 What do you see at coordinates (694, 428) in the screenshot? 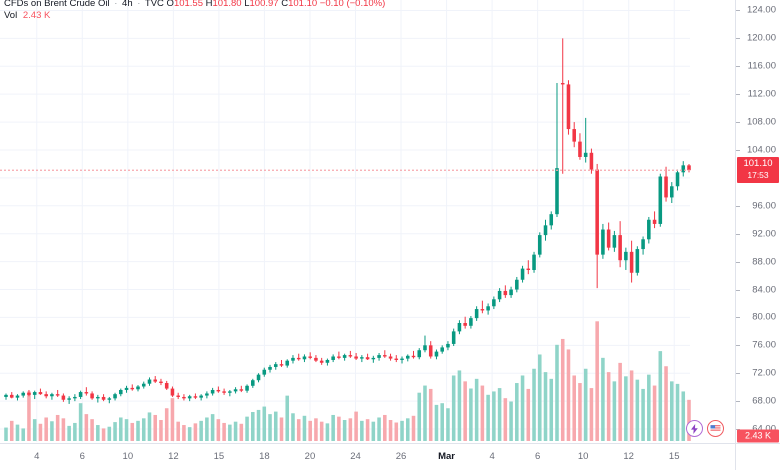
I see `lightning-bolt-icon` at bounding box center [694, 428].